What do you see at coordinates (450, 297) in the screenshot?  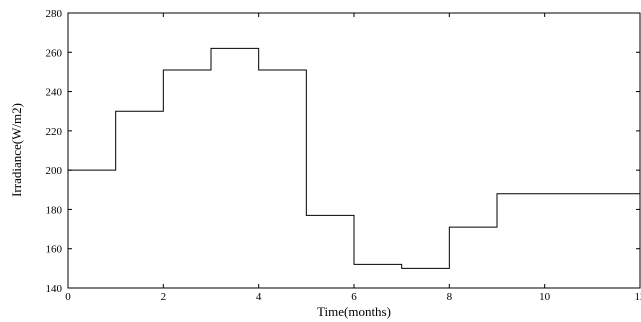 I see `x-tick-label: 8` at bounding box center [450, 297].